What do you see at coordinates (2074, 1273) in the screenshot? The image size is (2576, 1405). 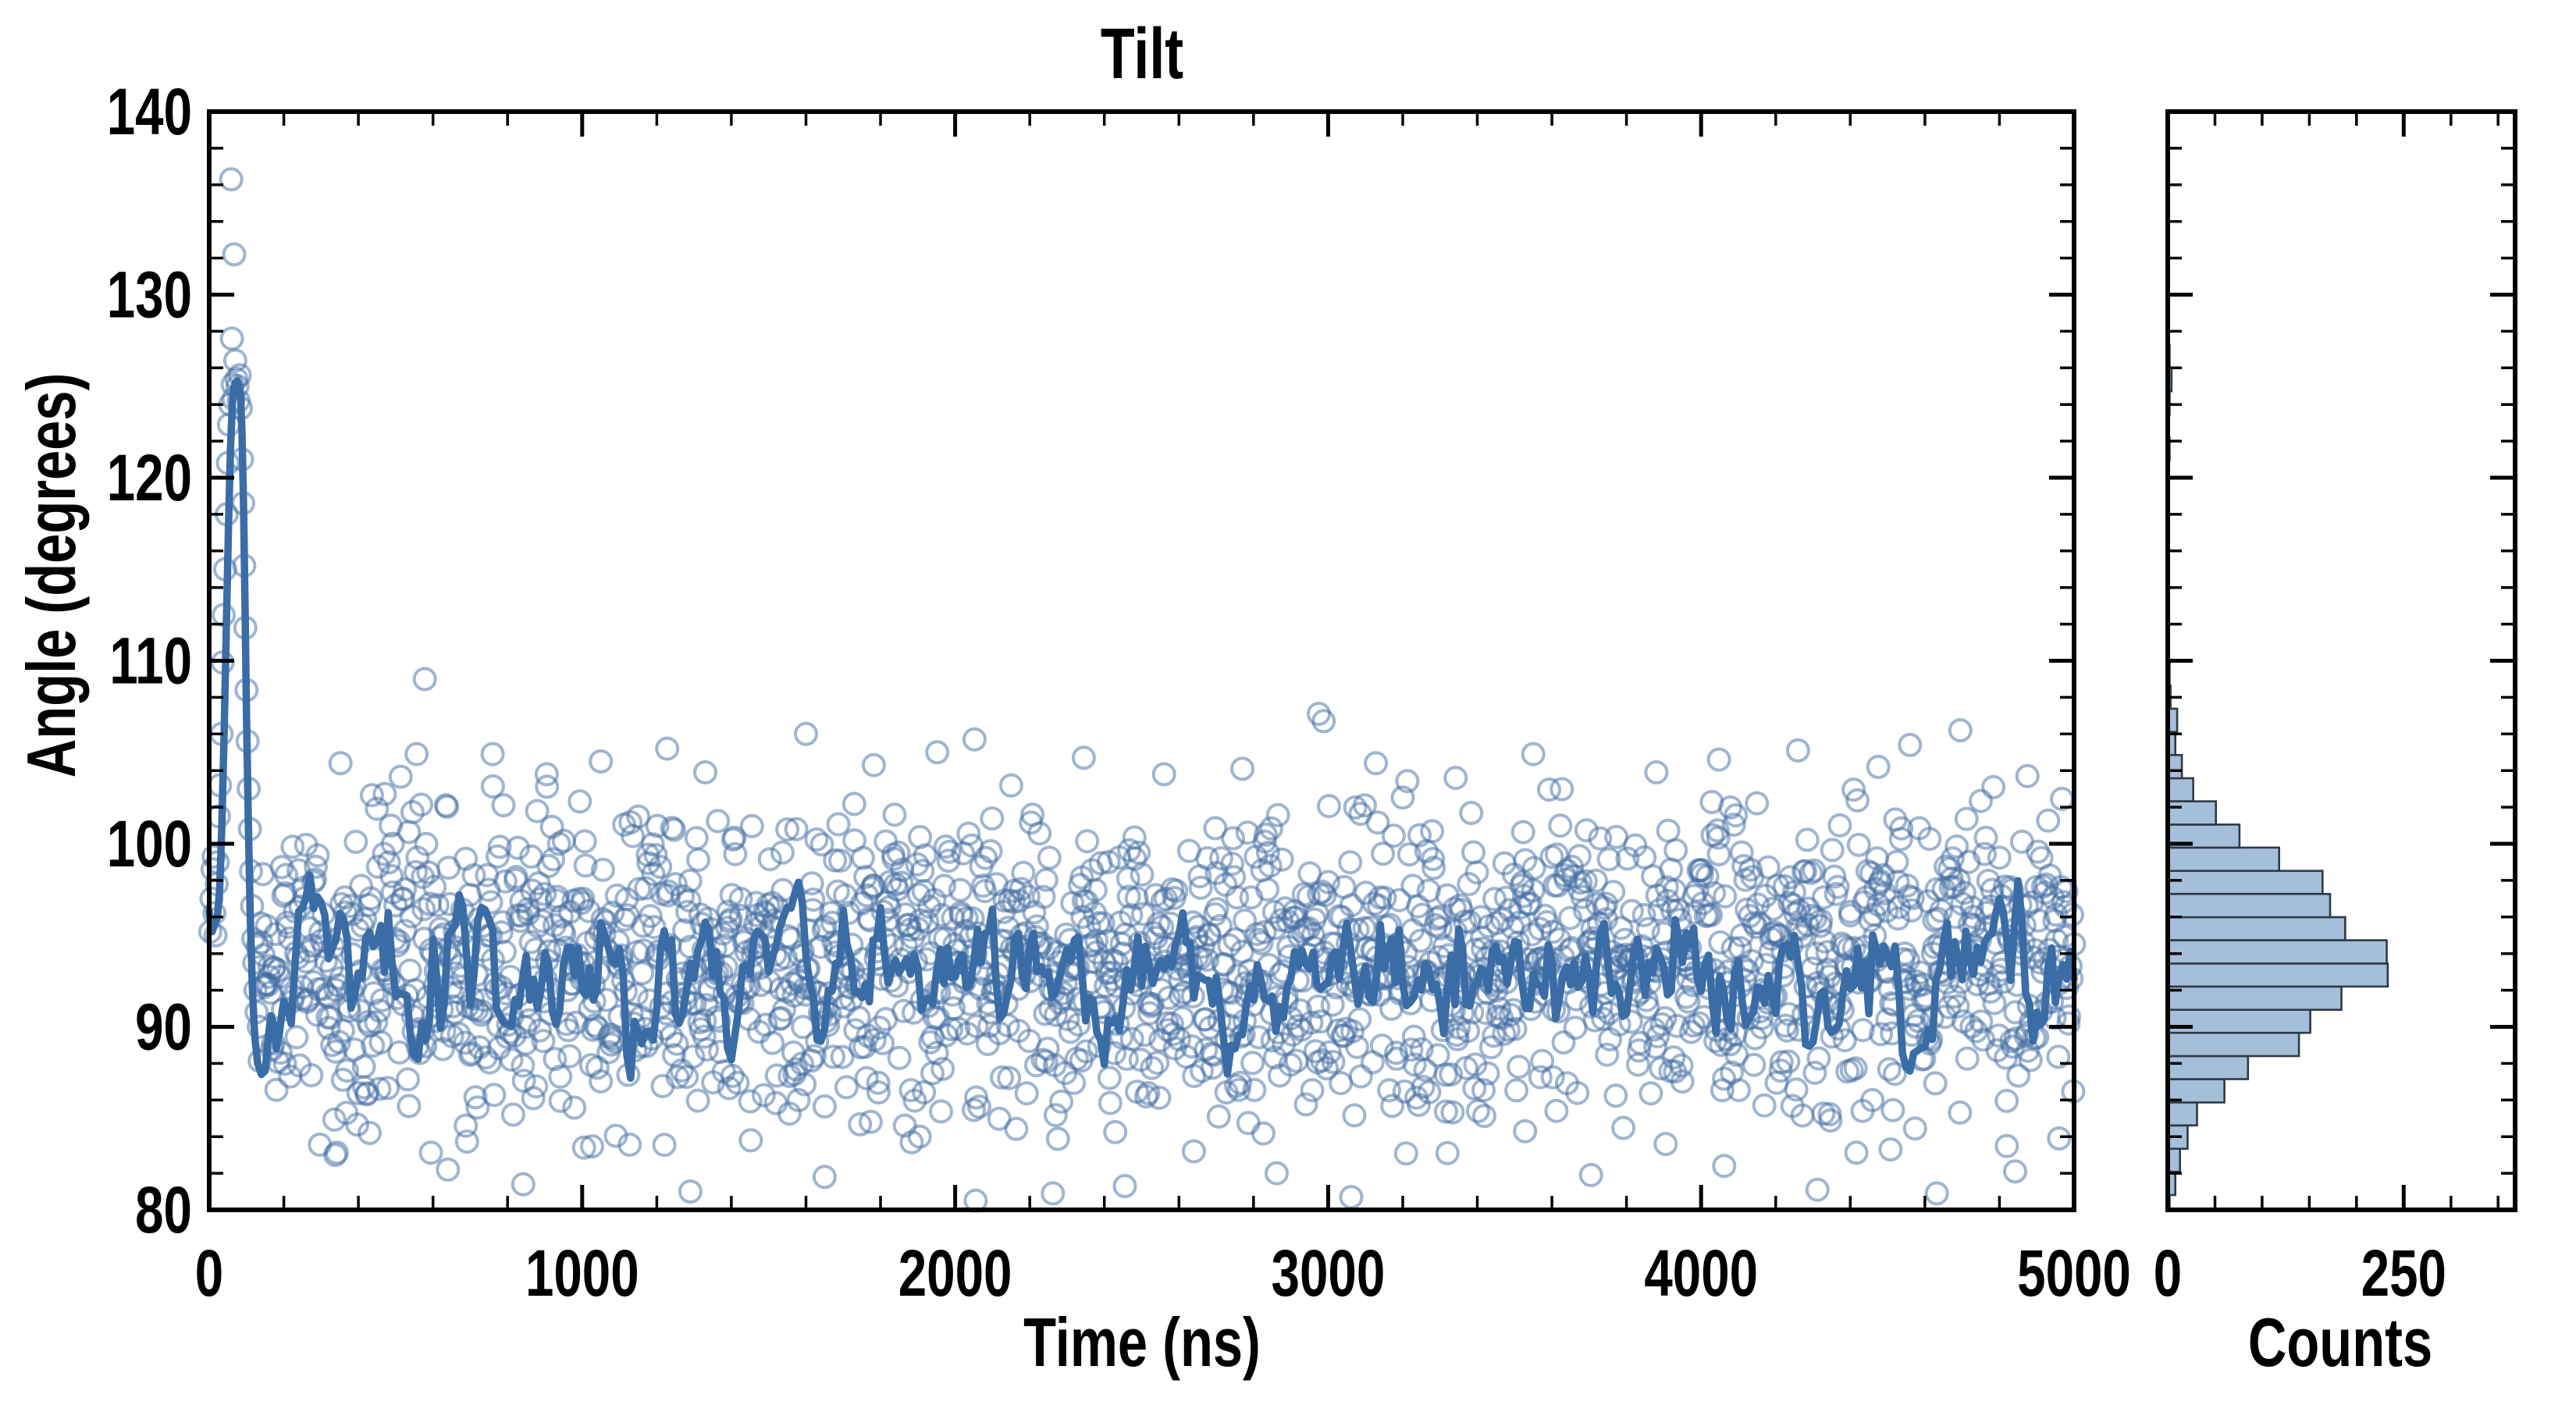 I see `x-tick-label: 5000` at bounding box center [2074, 1273].